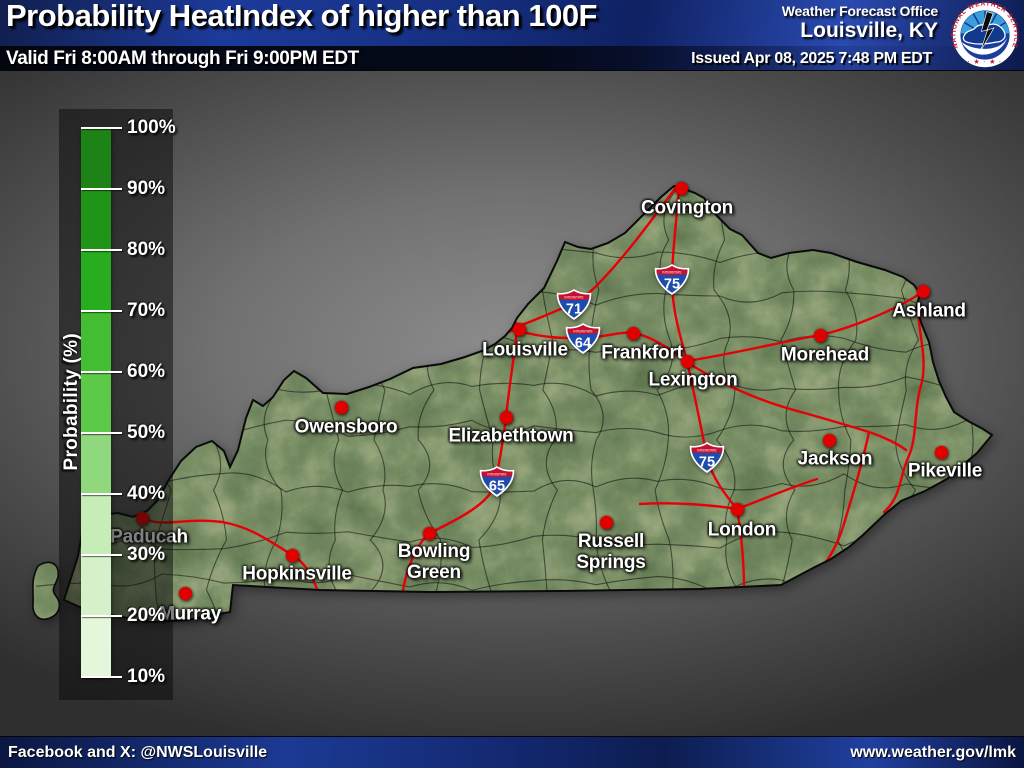 This screenshot has width=1024, height=768. Describe the element at coordinates (985, 34) in the screenshot. I see `nws-logo-icon: NATIONAL WEATHER SERVICE · ★ · ★ ·` at that location.